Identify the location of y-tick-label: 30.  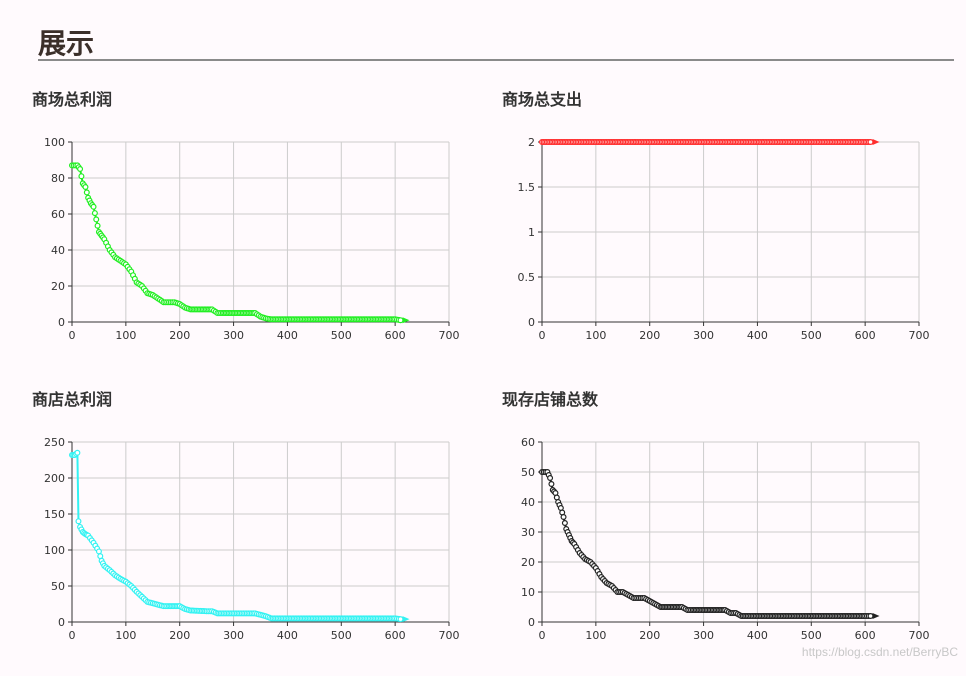
(528, 532).